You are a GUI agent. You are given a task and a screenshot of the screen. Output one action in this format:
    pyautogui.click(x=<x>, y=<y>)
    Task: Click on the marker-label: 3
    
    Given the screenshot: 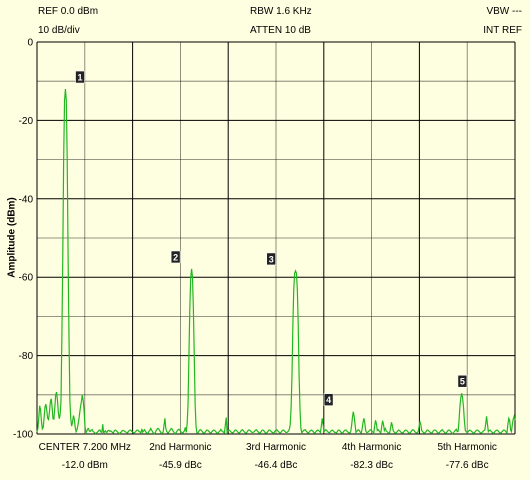 What is the action you would take?
    pyautogui.click(x=271, y=259)
    